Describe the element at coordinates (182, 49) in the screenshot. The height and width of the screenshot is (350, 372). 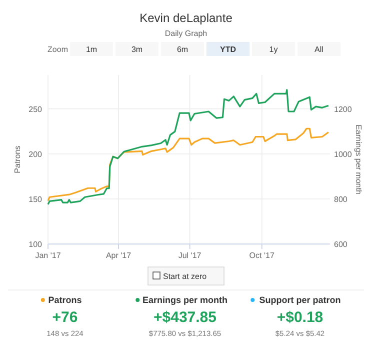
I see `text: 6m` at that location.